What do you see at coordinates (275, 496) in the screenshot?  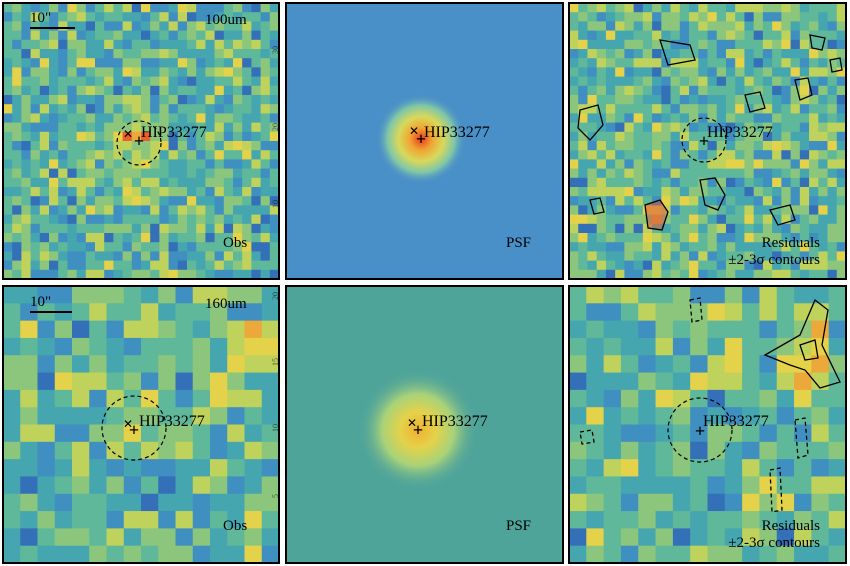 I see `axis-tick-label: 5` at bounding box center [275, 496].